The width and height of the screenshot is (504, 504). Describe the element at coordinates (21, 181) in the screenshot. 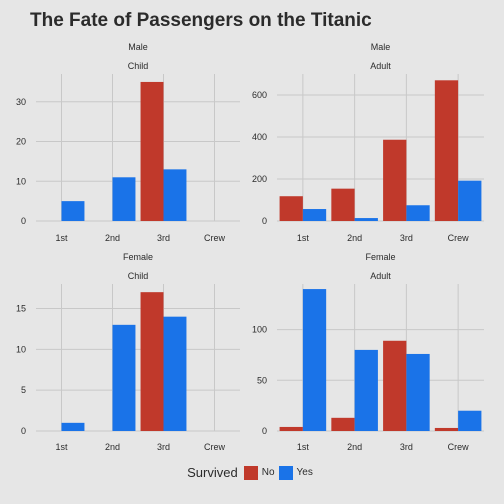

I see `panel-1-ytick-label: 10` at that location.